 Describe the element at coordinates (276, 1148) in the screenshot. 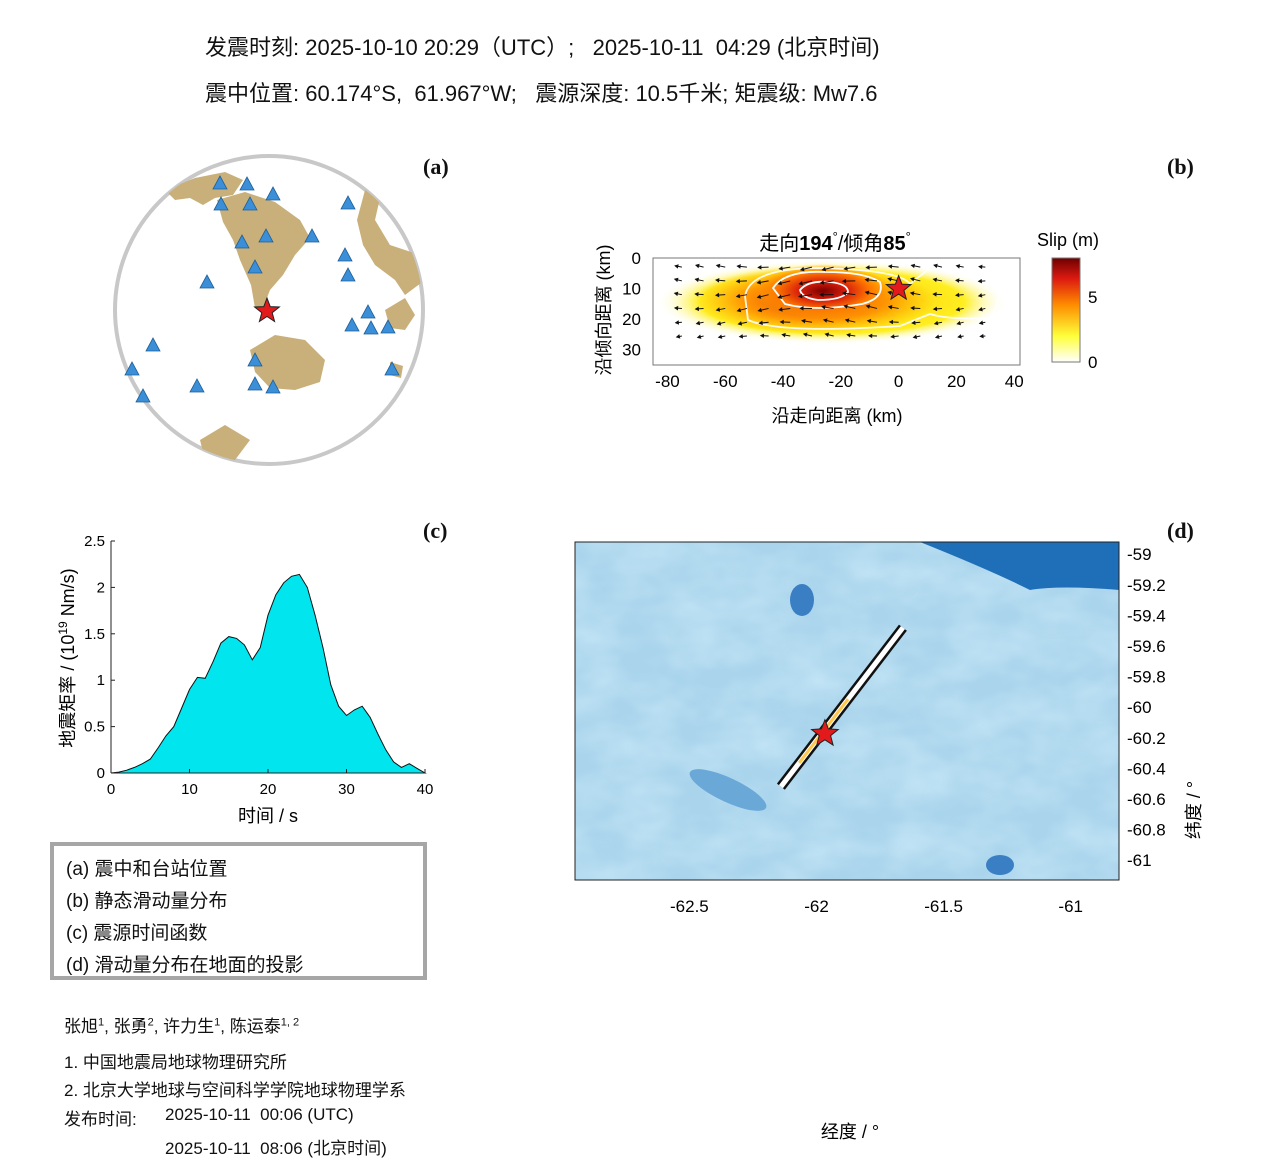

I see `release-time-beijing: 2025-10-11 08:06 (北京时间)` at that location.